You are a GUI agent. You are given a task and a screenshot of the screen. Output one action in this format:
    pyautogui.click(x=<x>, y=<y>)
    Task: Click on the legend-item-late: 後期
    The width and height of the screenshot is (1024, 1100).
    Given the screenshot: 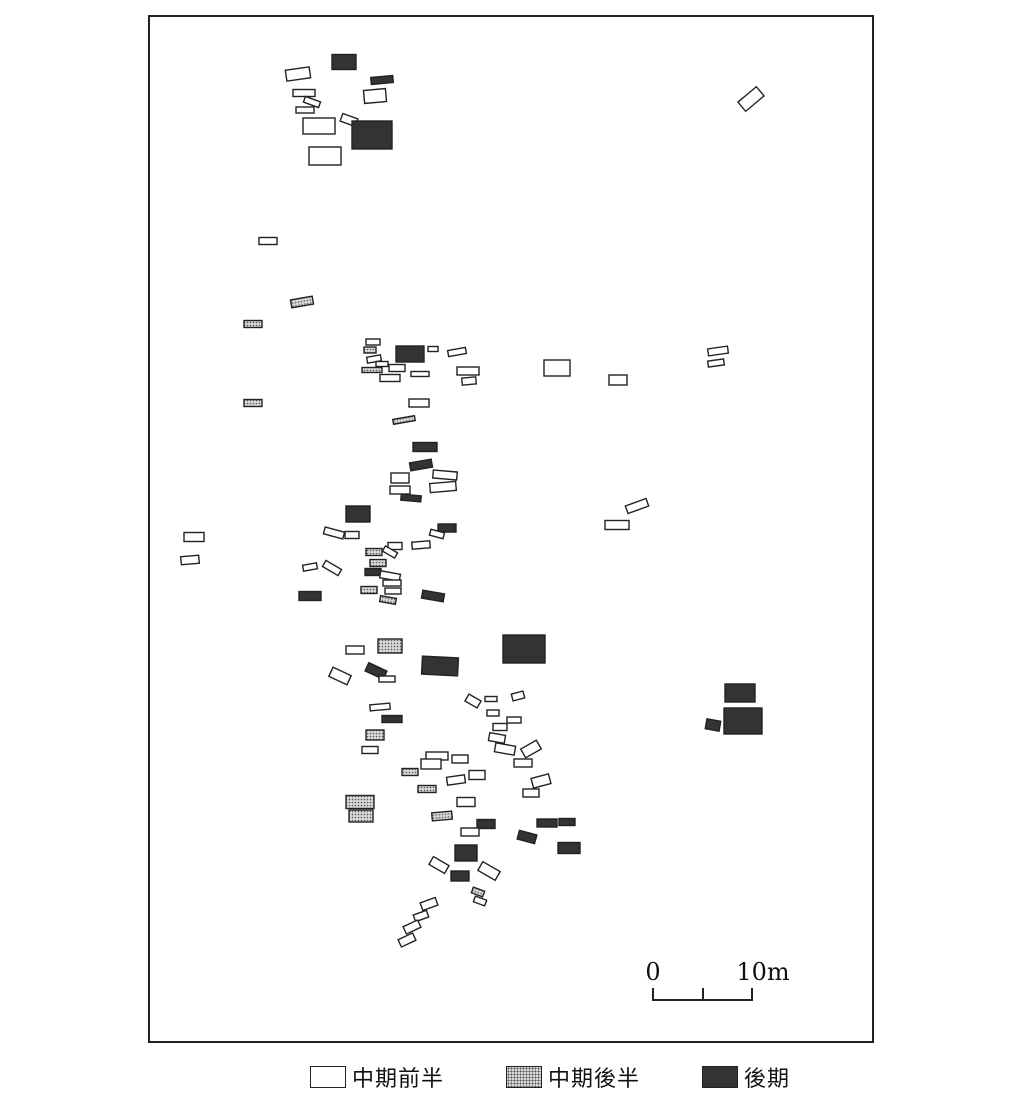 What is the action you would take?
    pyautogui.click(x=746, y=1077)
    